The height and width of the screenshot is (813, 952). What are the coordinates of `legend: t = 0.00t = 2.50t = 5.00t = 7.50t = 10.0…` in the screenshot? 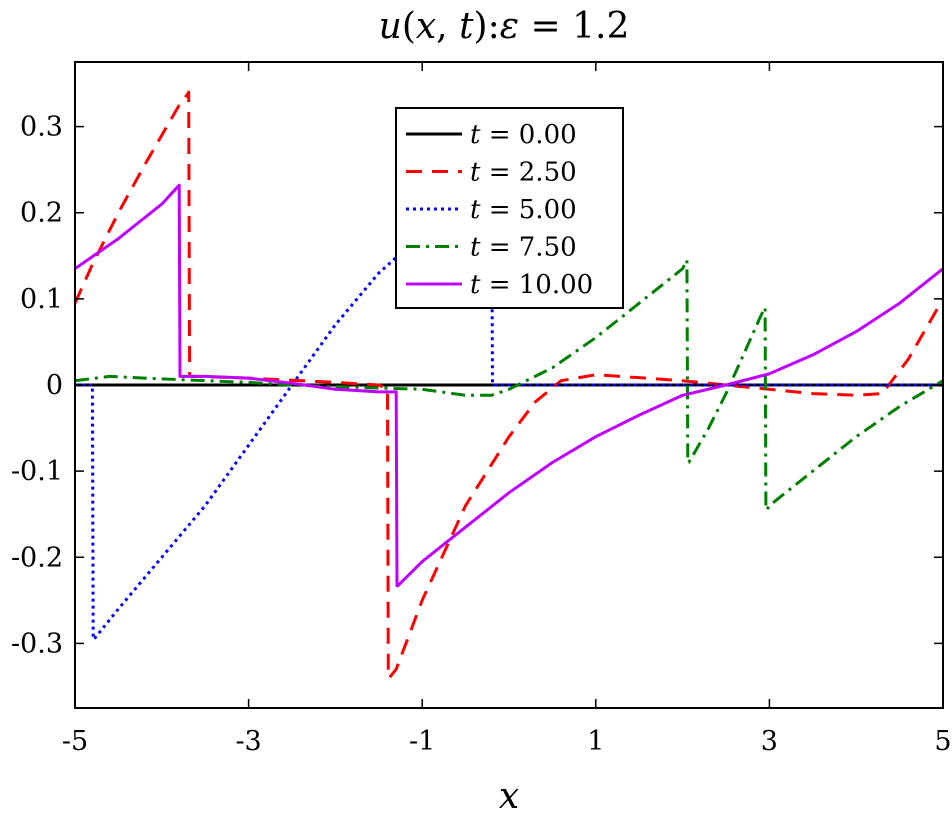 It's located at (509, 208).